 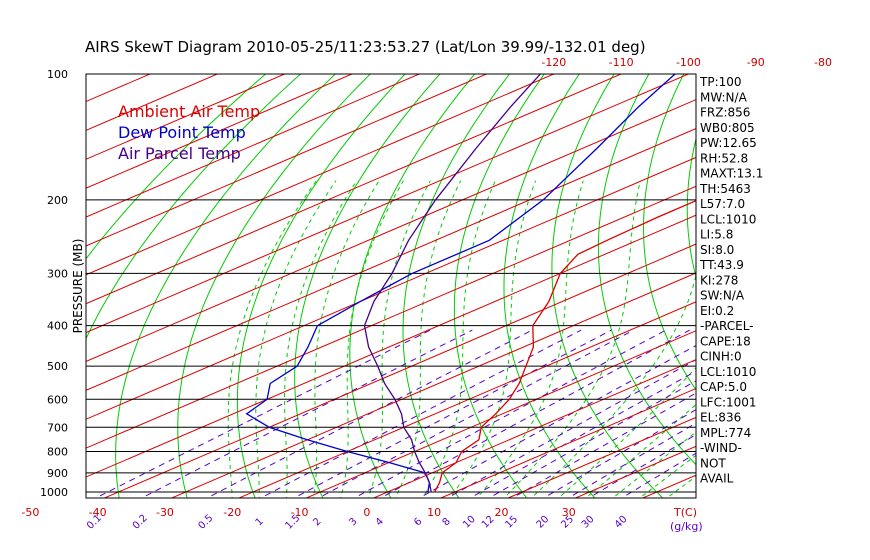 What do you see at coordinates (232, 512) in the screenshot?
I see `bottom-temp-tick-label: -20` at bounding box center [232, 512].